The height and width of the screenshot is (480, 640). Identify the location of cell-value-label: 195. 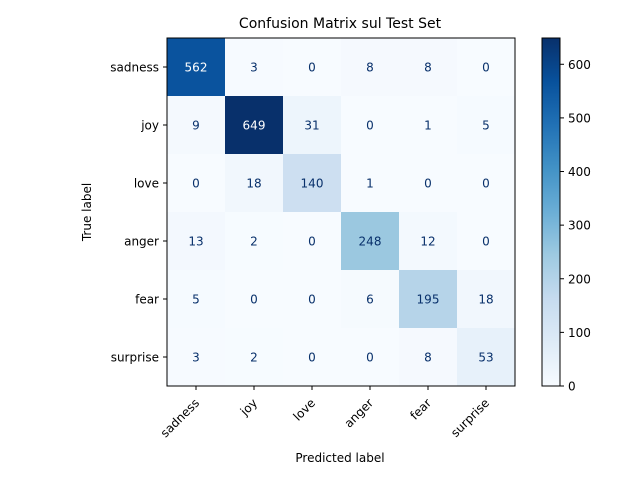
(428, 300).